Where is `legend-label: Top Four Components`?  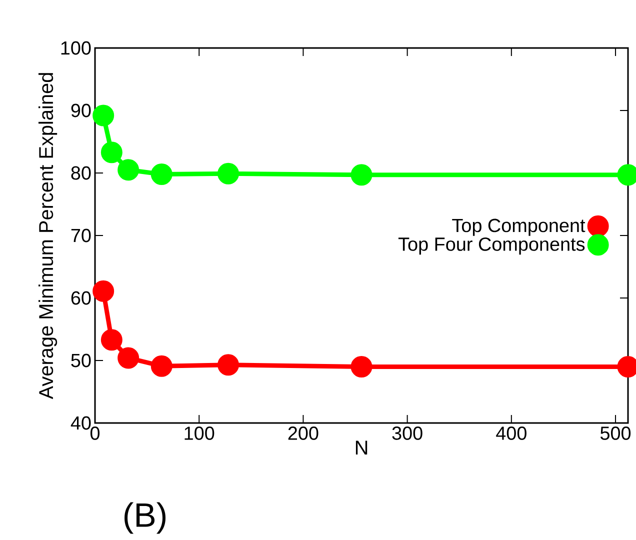
legend-label: Top Four Components is located at coordinates (491, 246).